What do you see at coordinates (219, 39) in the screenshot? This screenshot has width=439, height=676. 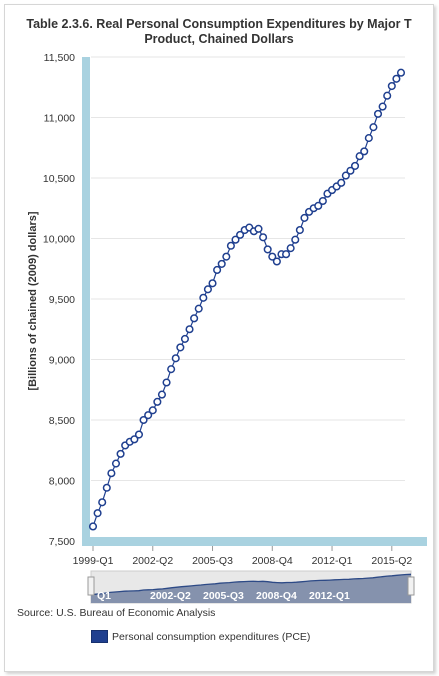 I see `chart-title-line2: Product, Chained Dollars` at bounding box center [219, 39].